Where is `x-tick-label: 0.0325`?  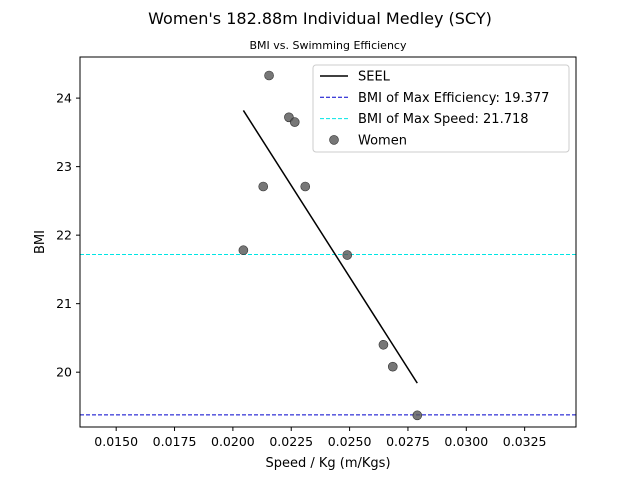 x-tick-label: 0.0325 is located at coordinates (525, 441).